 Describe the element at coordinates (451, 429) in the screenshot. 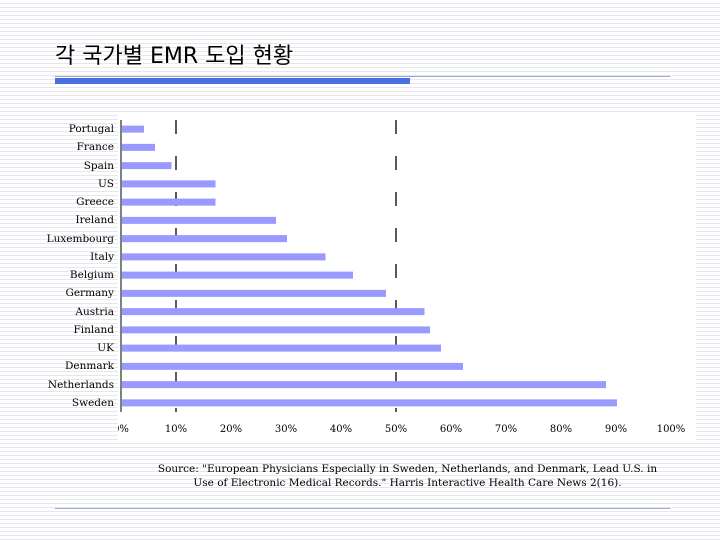

I see `x-tick-label: 60%` at that location.